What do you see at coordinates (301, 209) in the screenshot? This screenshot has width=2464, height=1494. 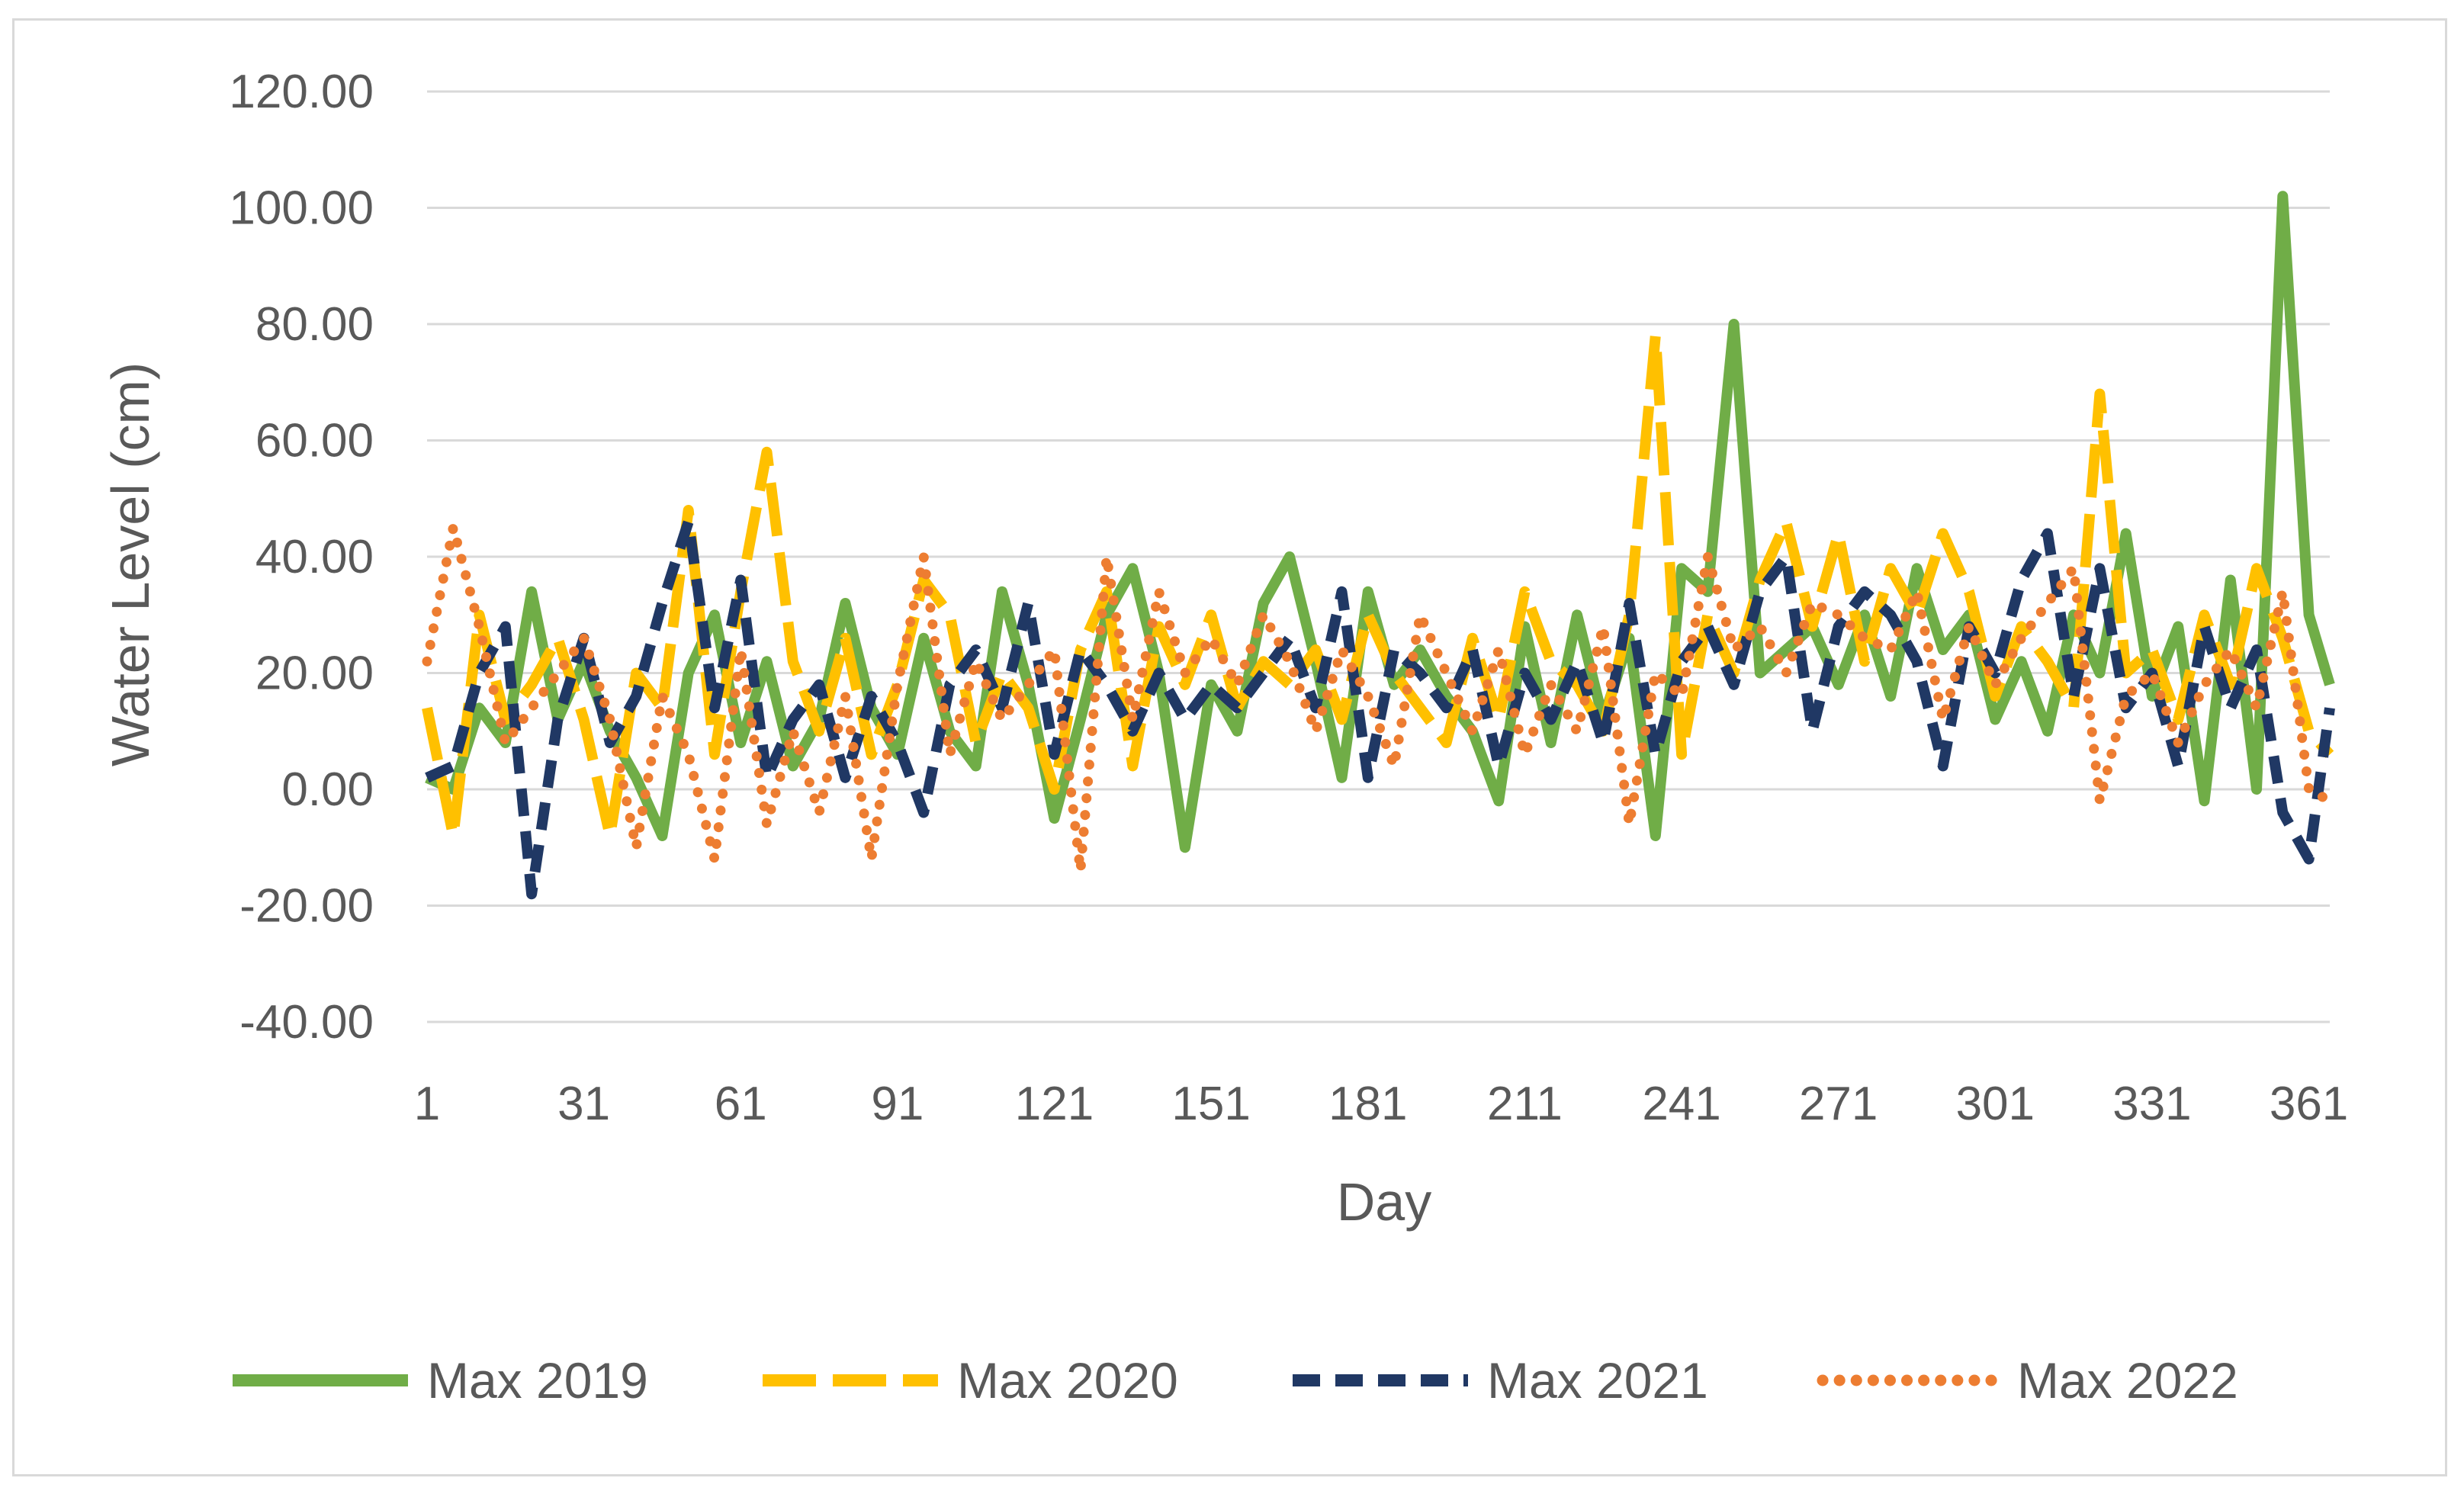 I see `y-tick-label: 100.00` at bounding box center [301, 209].